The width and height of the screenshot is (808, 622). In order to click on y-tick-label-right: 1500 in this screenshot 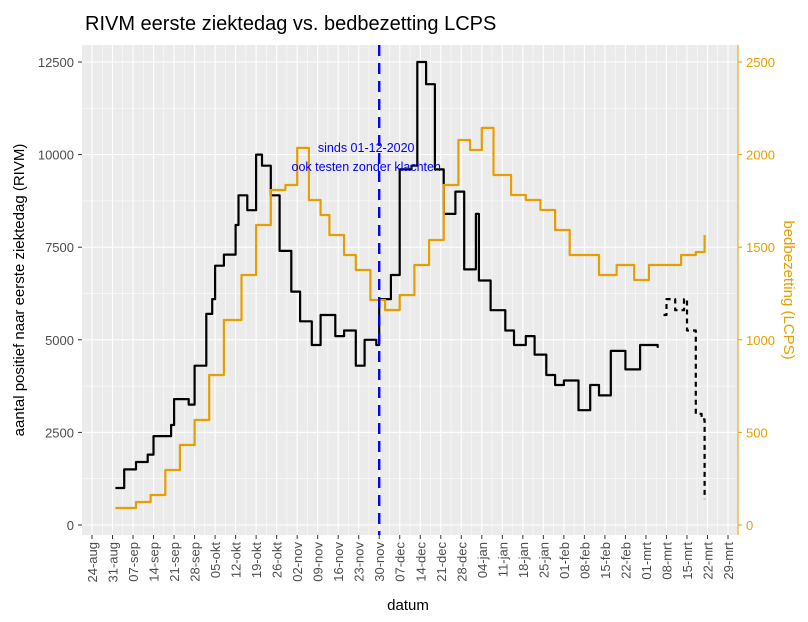, I will do `click(760, 247)`.